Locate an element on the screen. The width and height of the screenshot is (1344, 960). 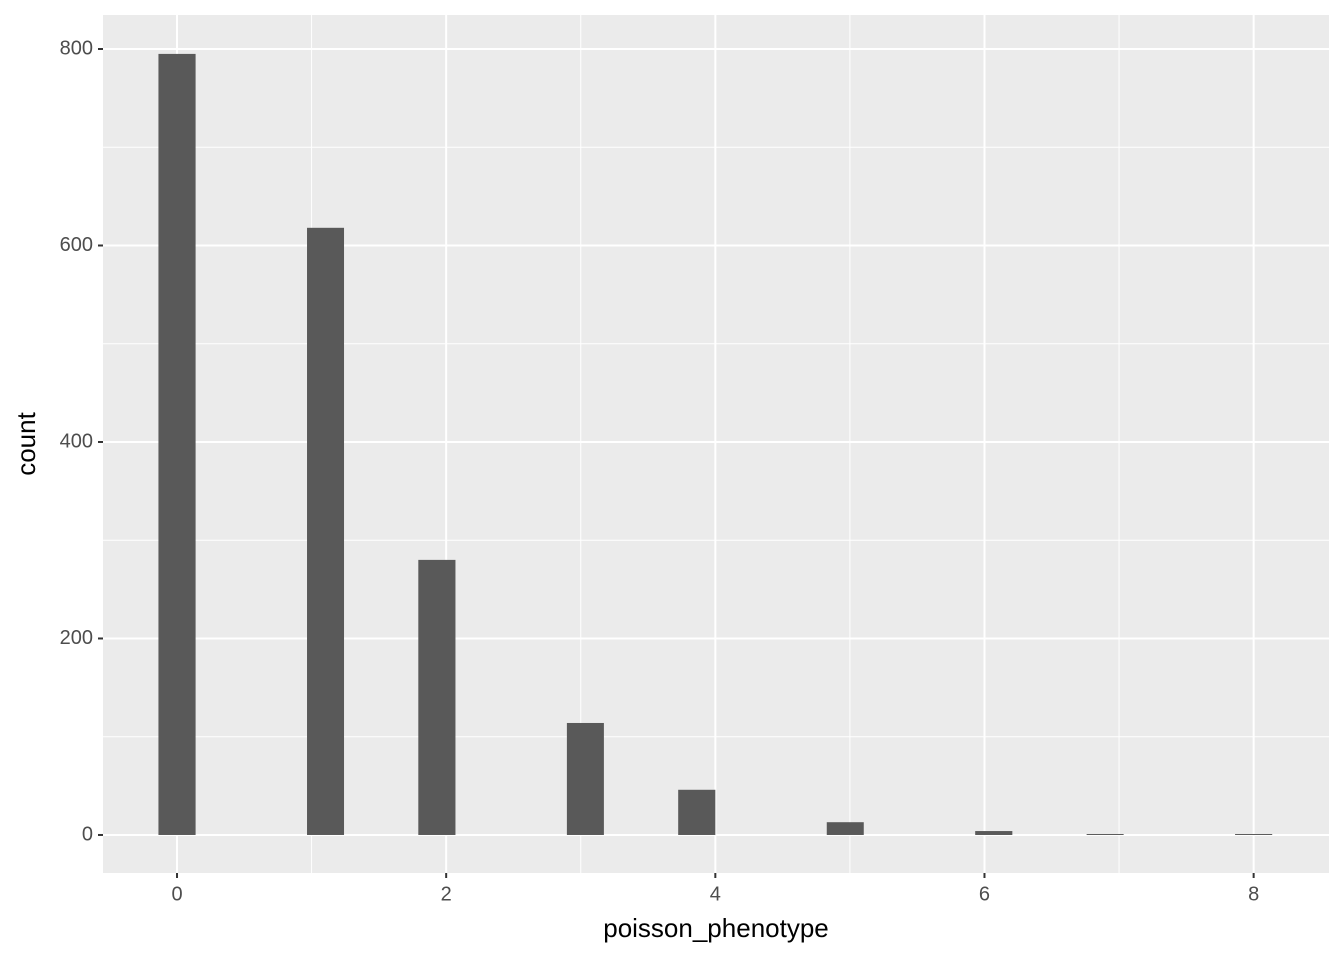
x-tick-label: 0 is located at coordinates (176, 894).